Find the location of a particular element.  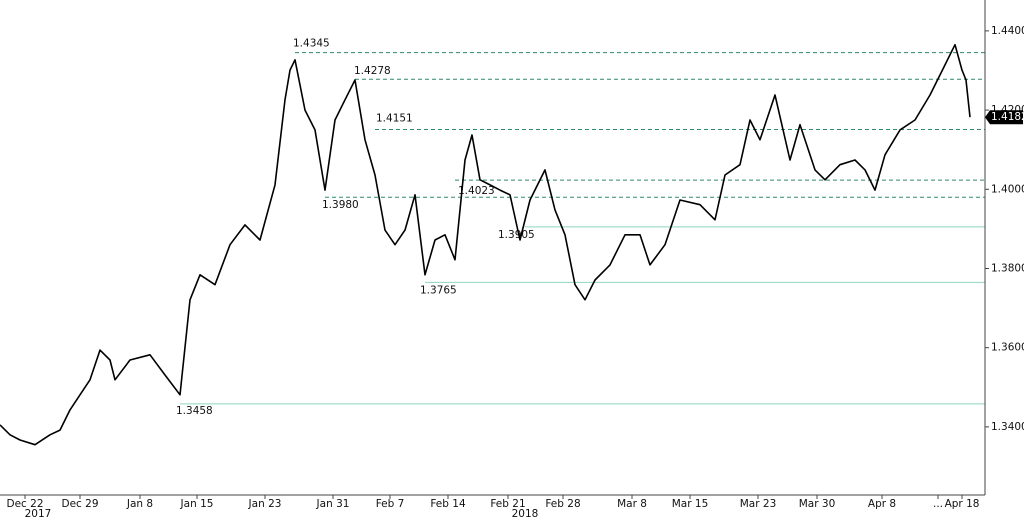

x-tick-label: Feb 28 is located at coordinates (562, 504).